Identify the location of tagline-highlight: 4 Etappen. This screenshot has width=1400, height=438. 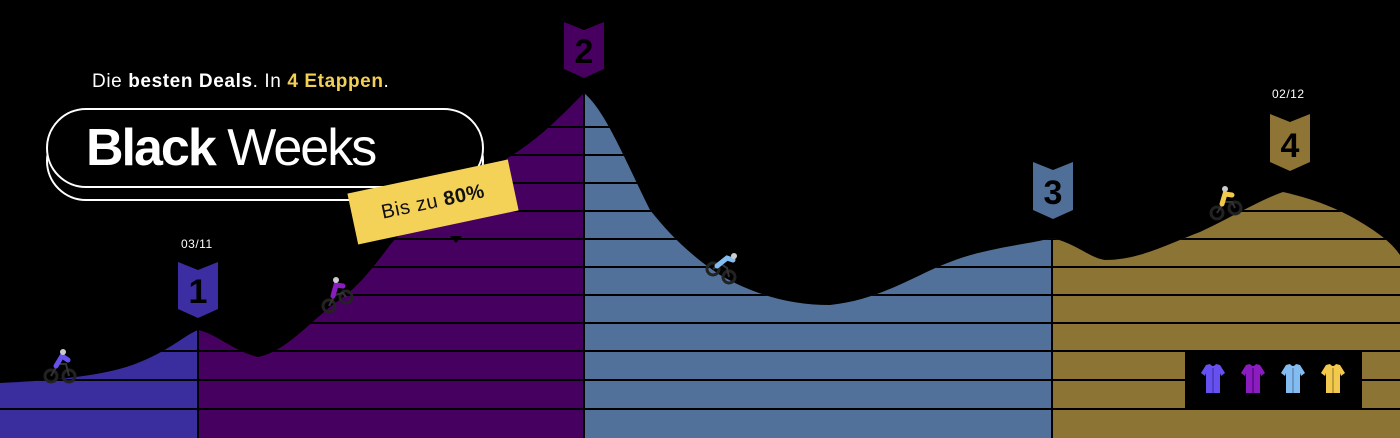
(335, 81).